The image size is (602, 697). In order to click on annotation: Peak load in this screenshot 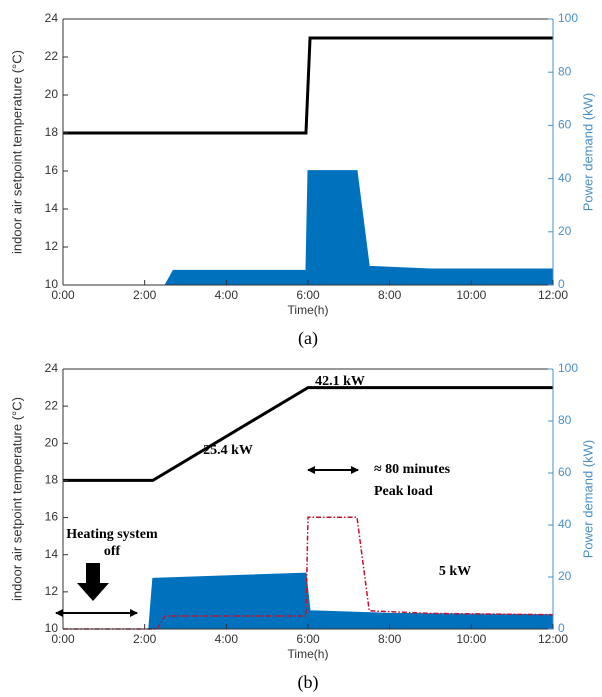, I will do `click(403, 491)`.